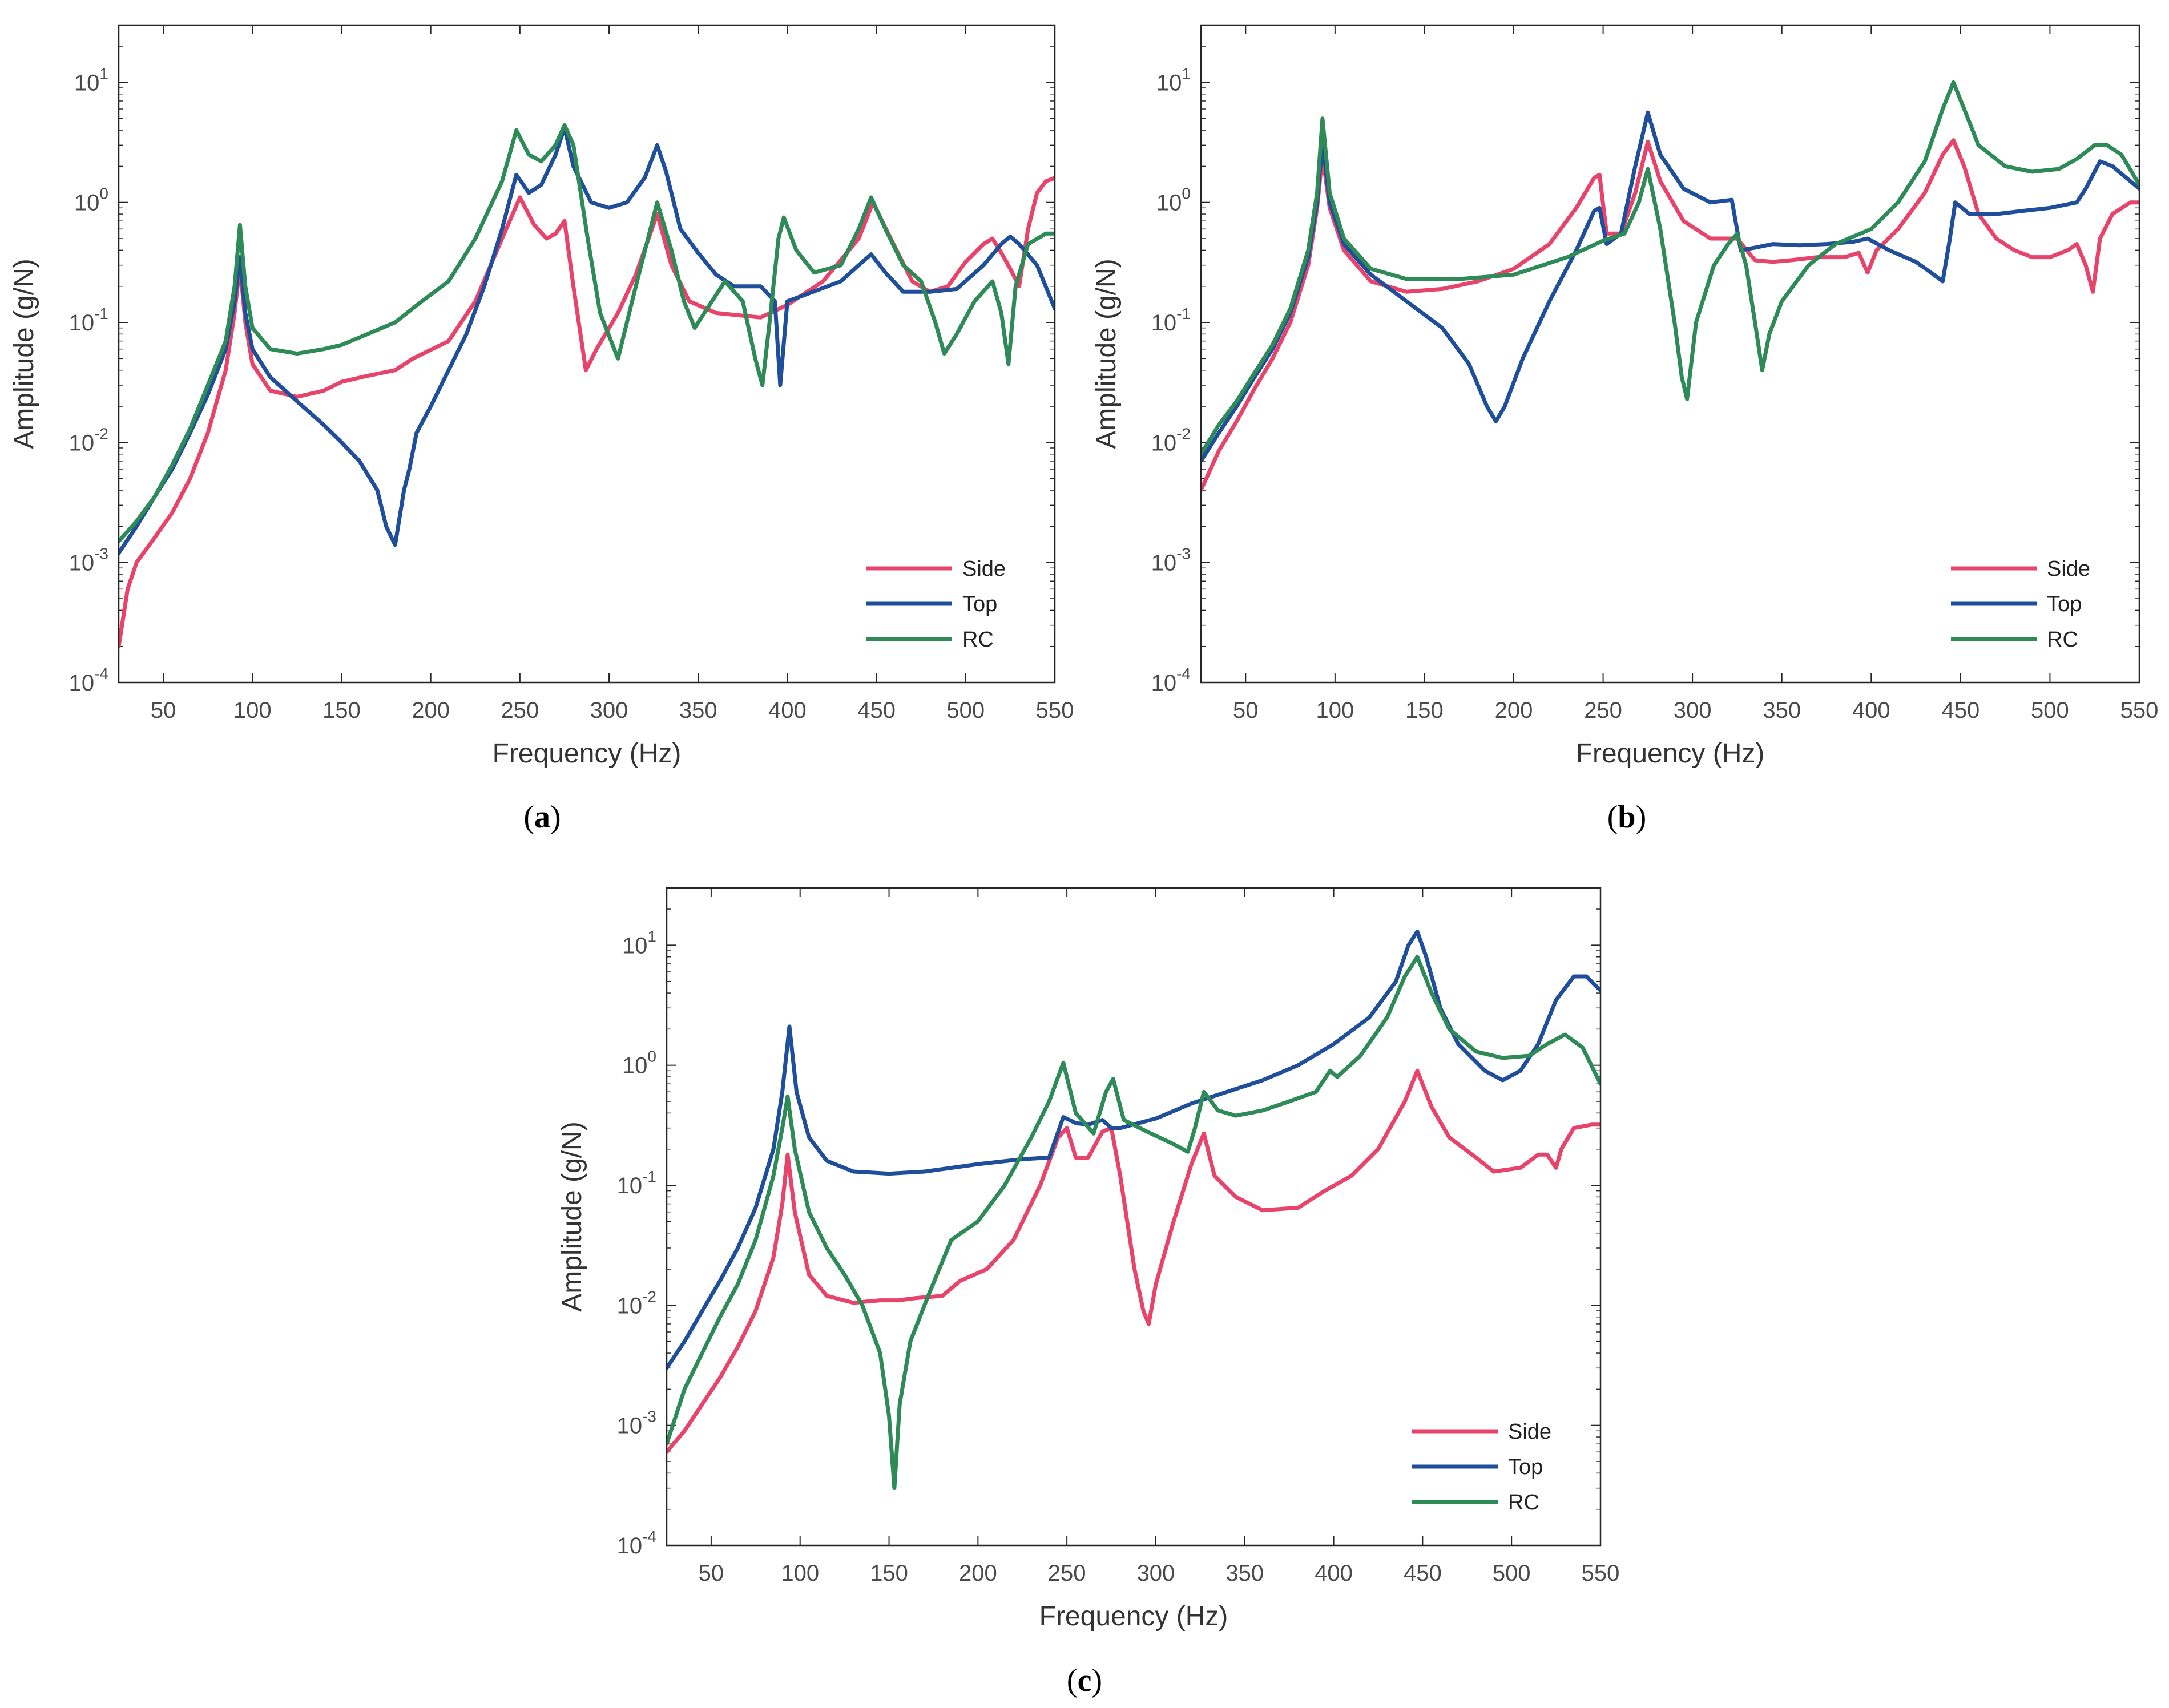 The width and height of the screenshot is (2169, 1708). Describe the element at coordinates (1084, 1680) in the screenshot. I see `panel-label: (c)` at that location.